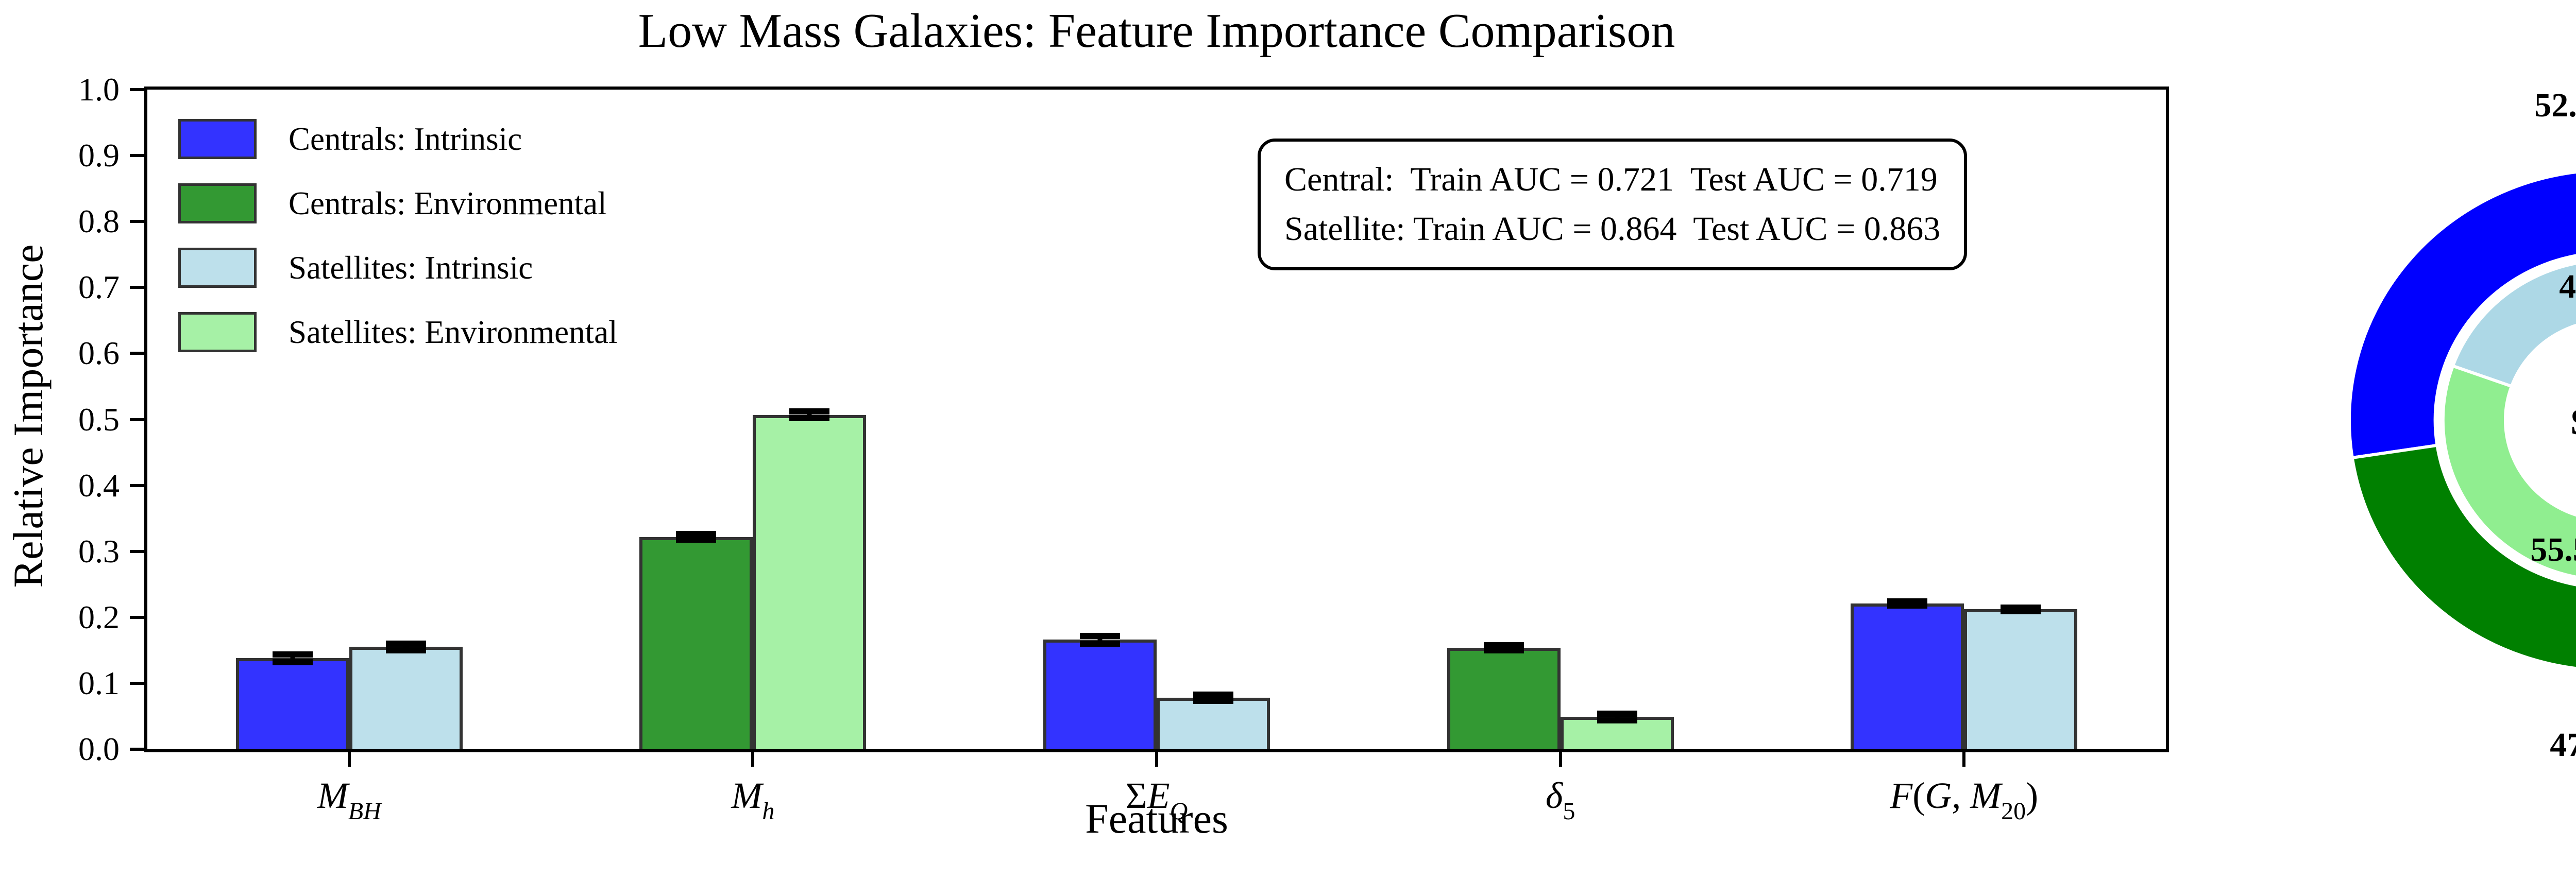  I want to click on inner-pct-bottom: 55.5%, so click(2553, 550).